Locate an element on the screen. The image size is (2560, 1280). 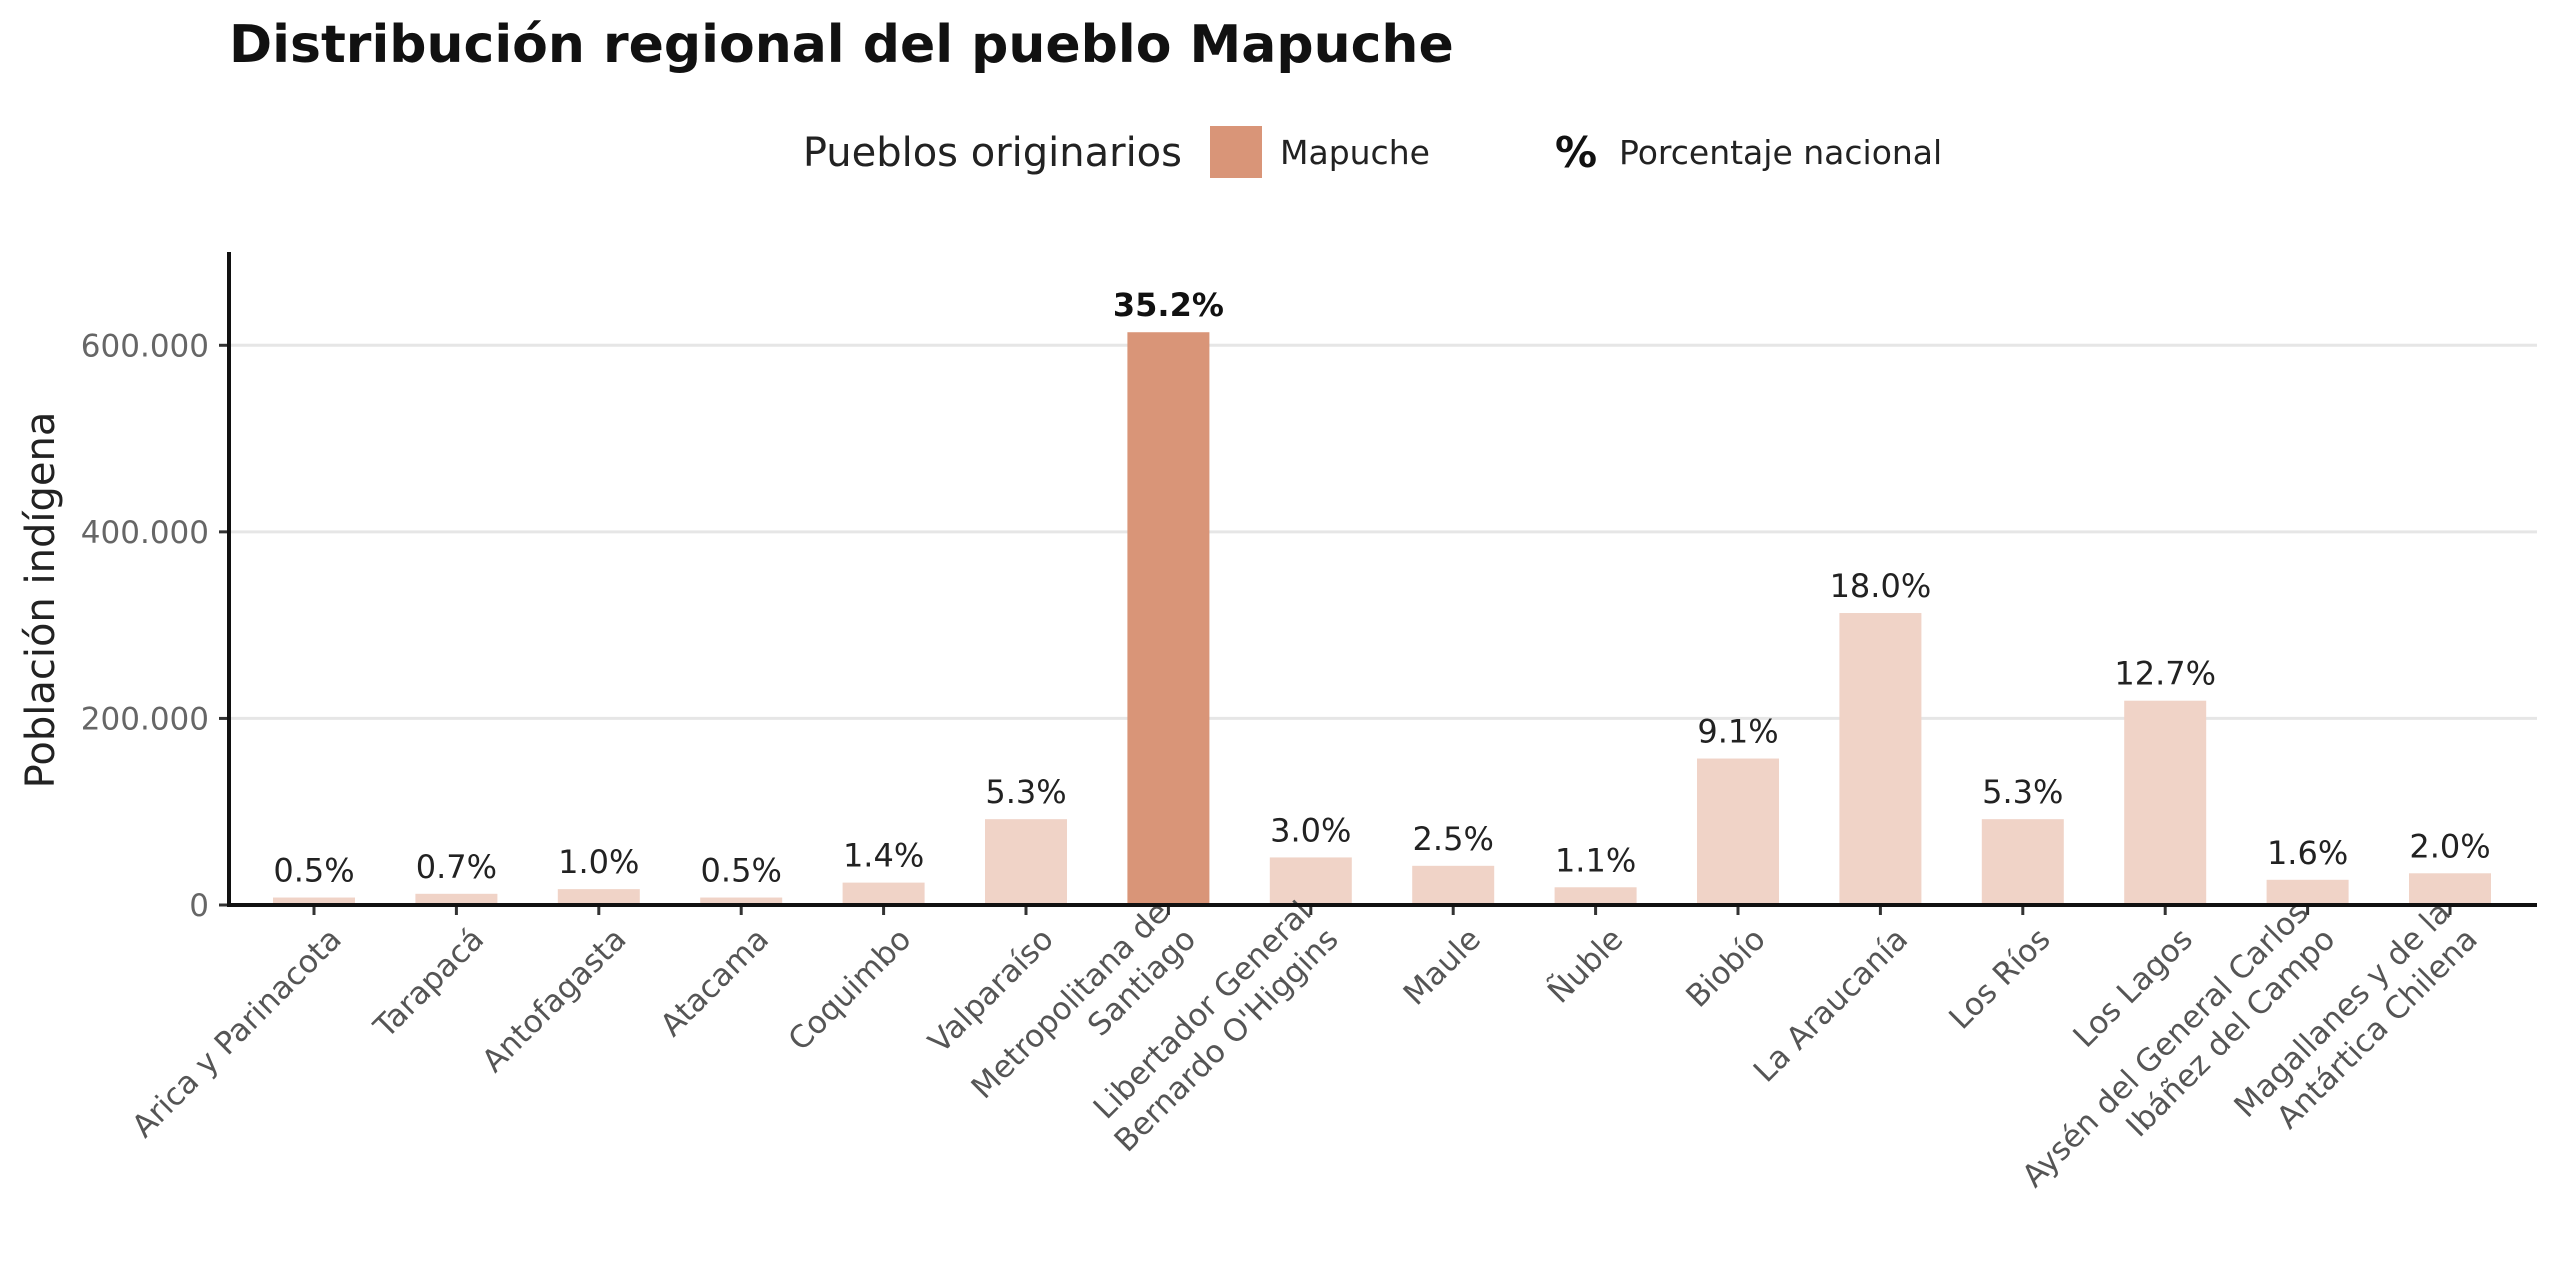
x-tick-label: Los Ríos is located at coordinates (1999, 978).